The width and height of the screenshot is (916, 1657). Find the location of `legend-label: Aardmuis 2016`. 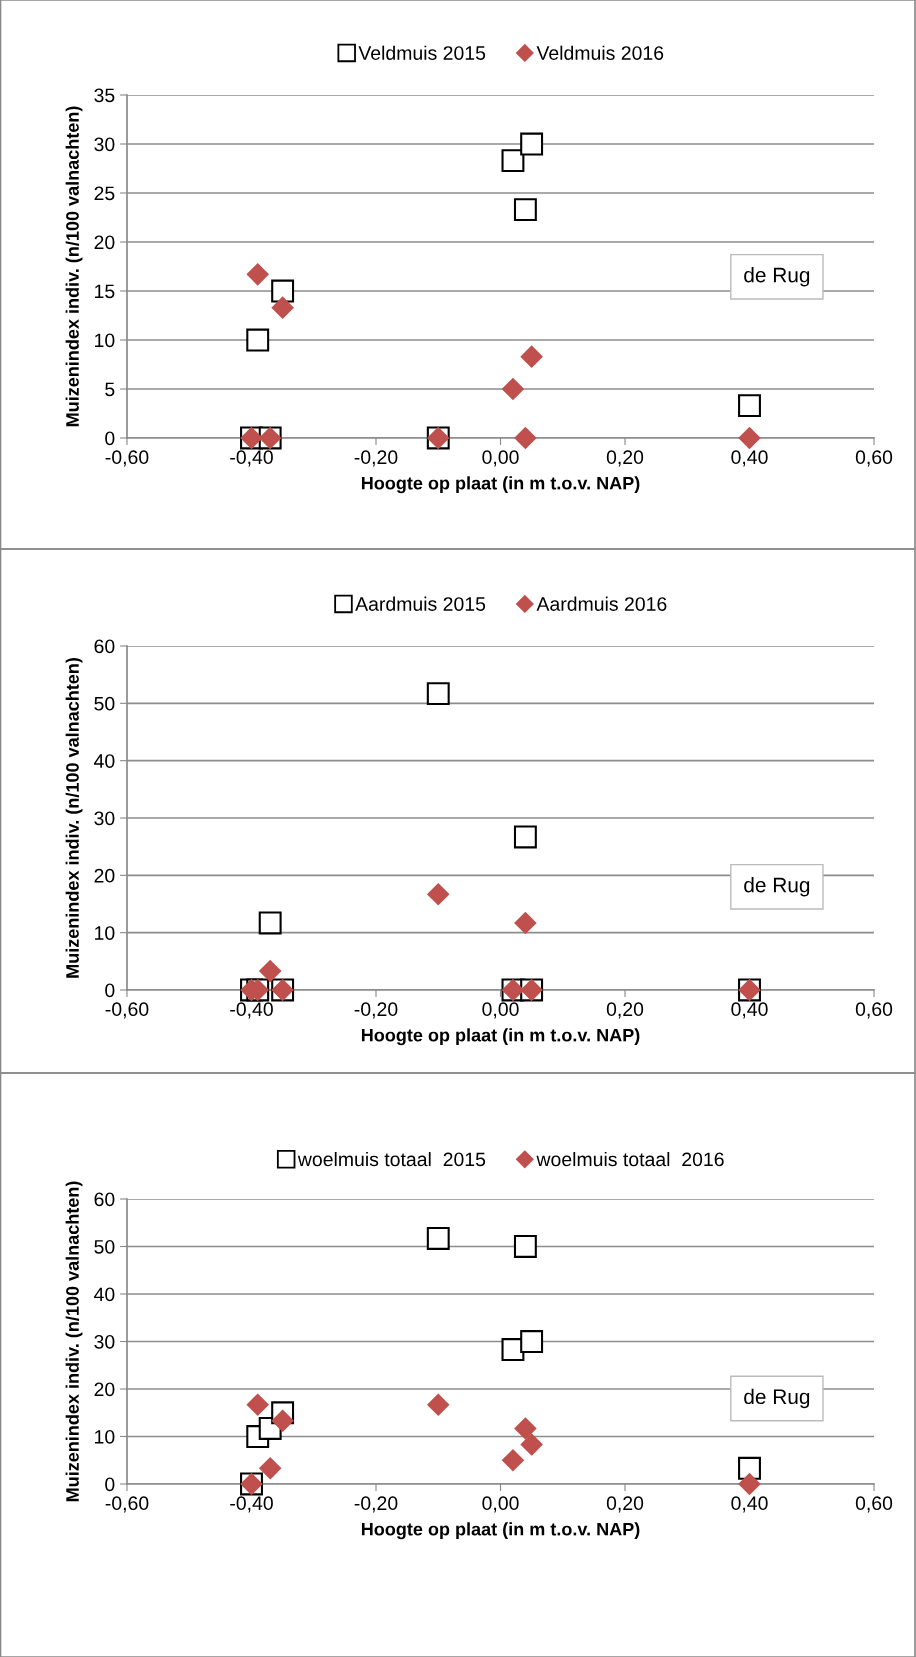

legend-label: Aardmuis 2016 is located at coordinates (601, 603).